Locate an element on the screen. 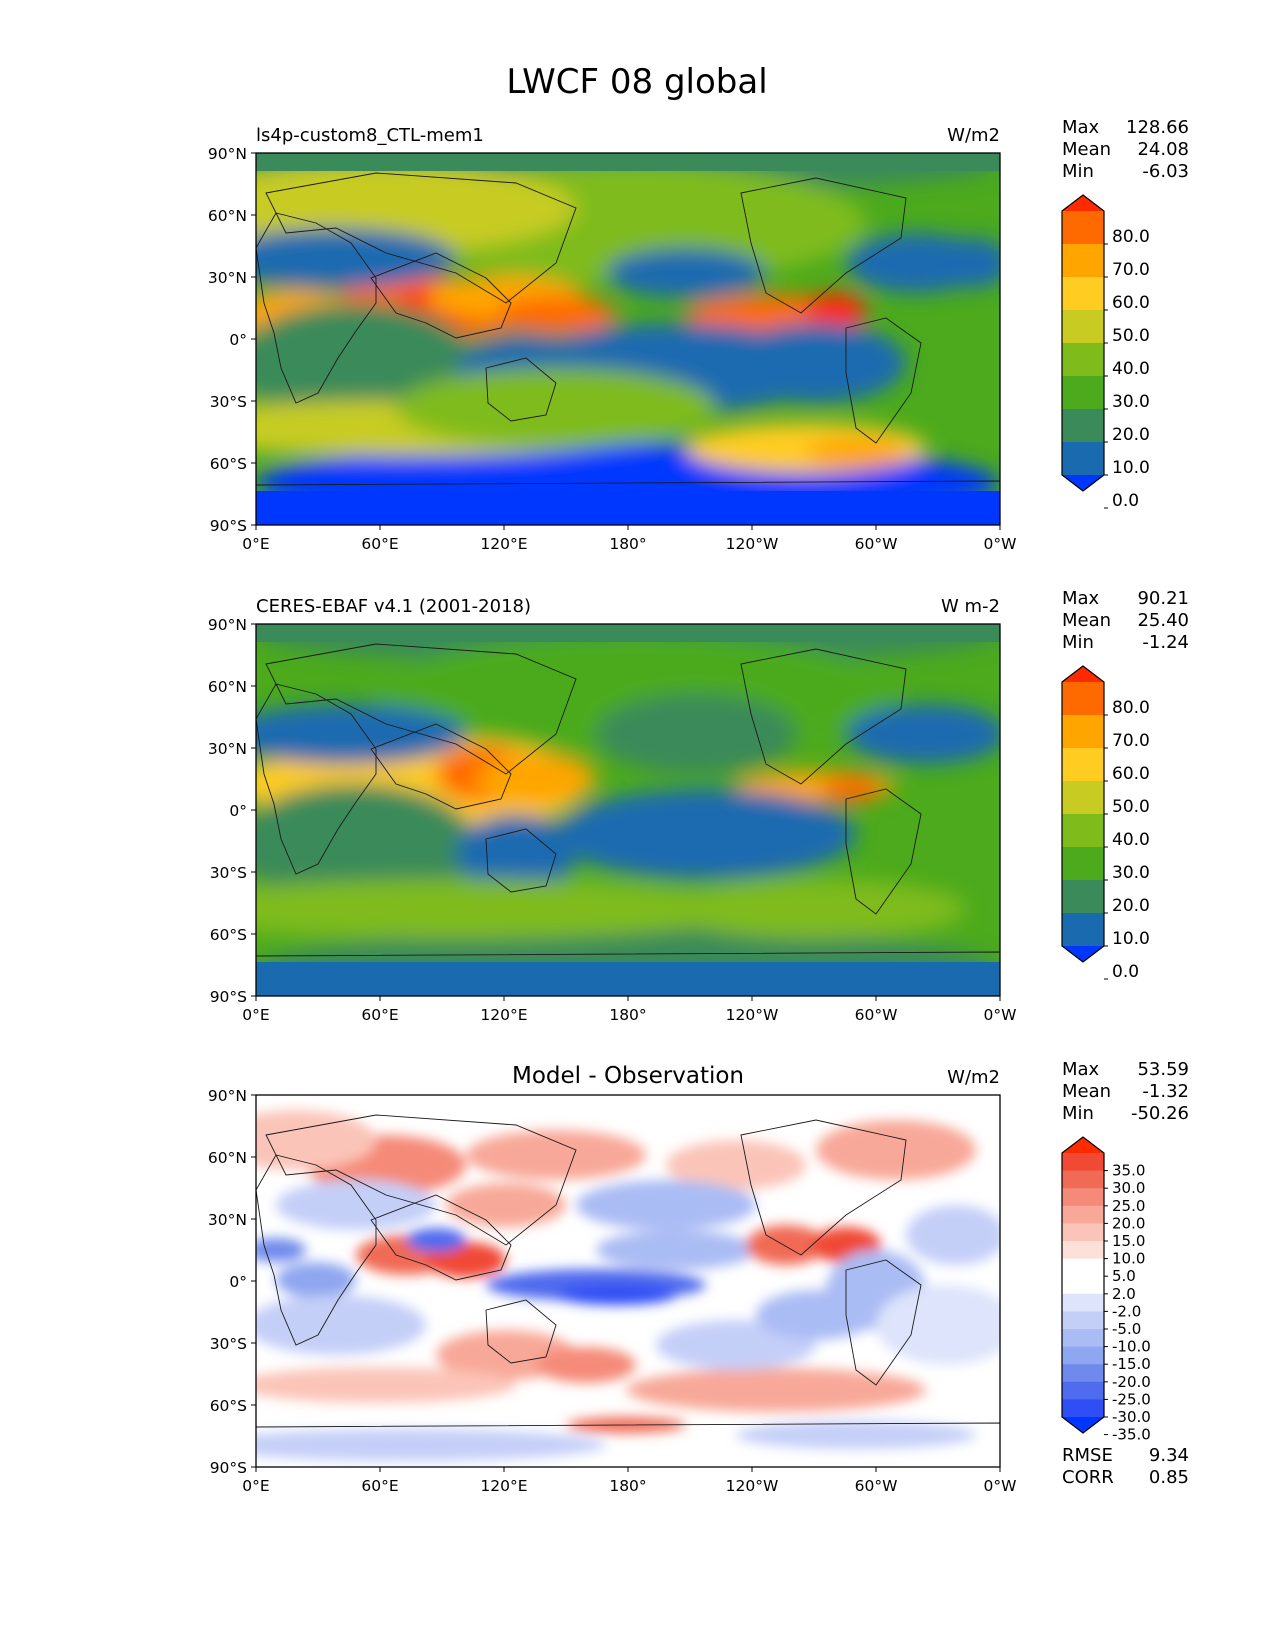 This screenshot has width=1275, height=1650. colorbar-tick-label: 70.0 is located at coordinates (1131, 270).